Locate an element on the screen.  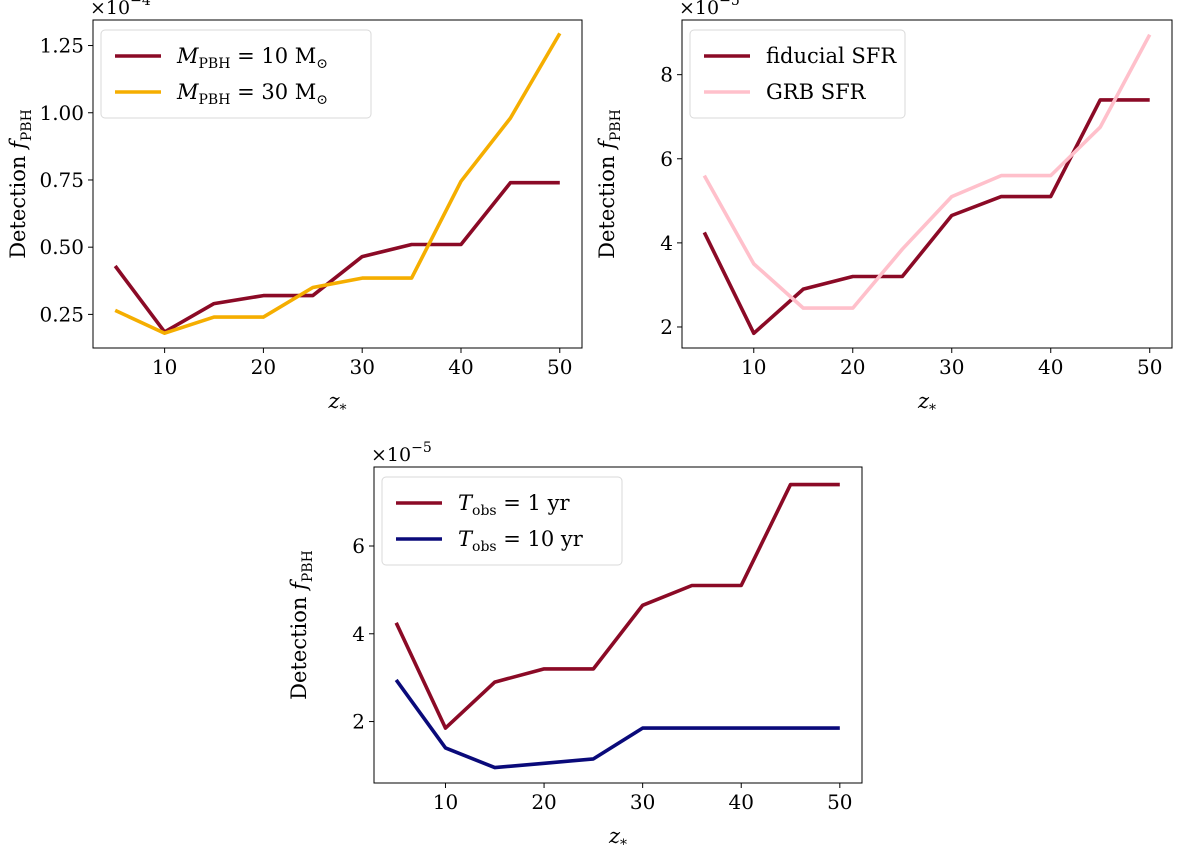
y-tick-label: 1.00 is located at coordinates (61, 113).